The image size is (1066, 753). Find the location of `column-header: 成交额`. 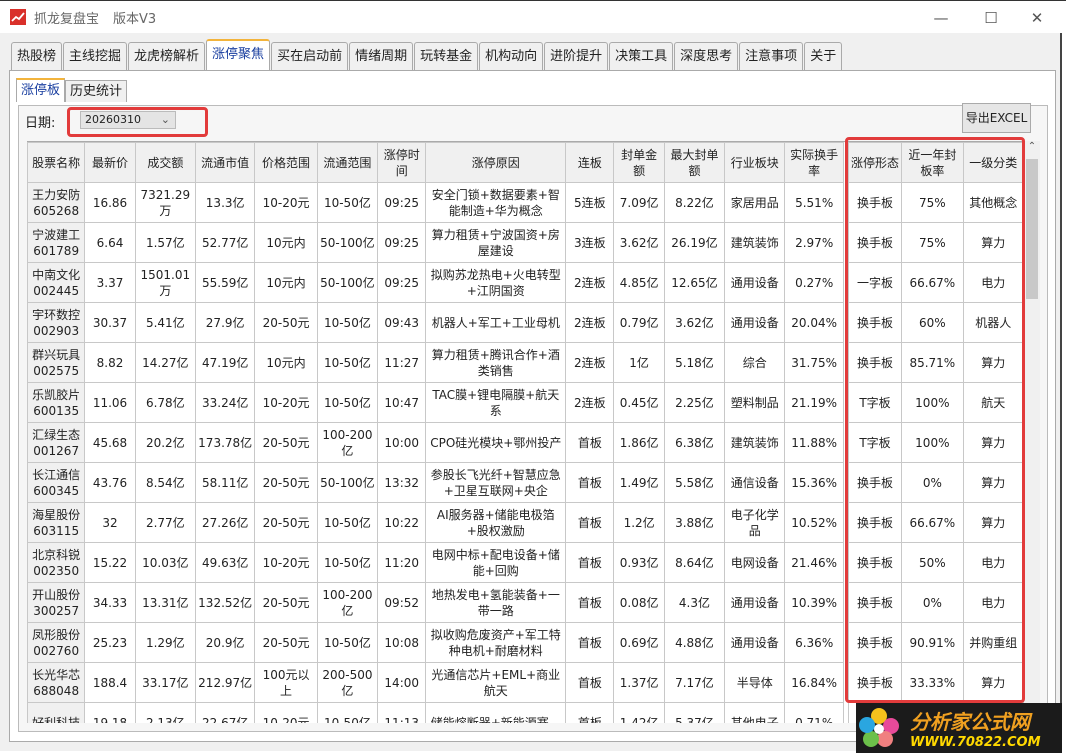

column-header: 成交额 is located at coordinates (165, 162).